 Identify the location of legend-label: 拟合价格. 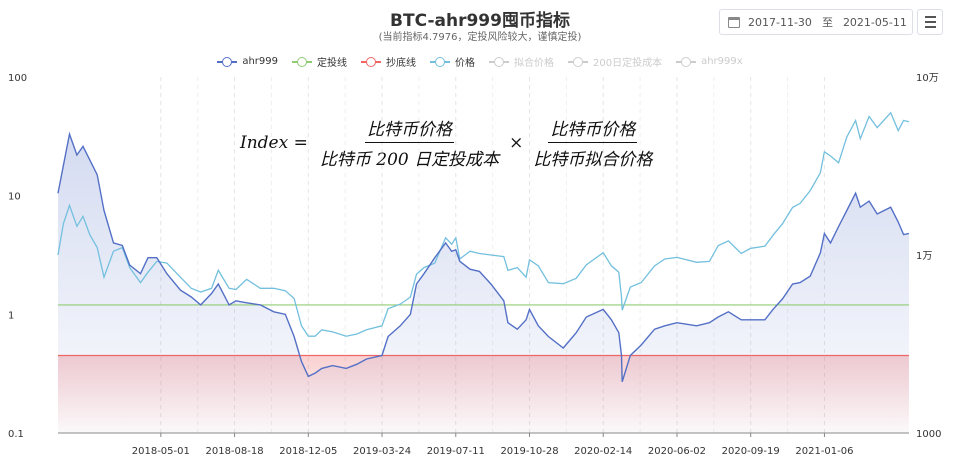
(533, 63).